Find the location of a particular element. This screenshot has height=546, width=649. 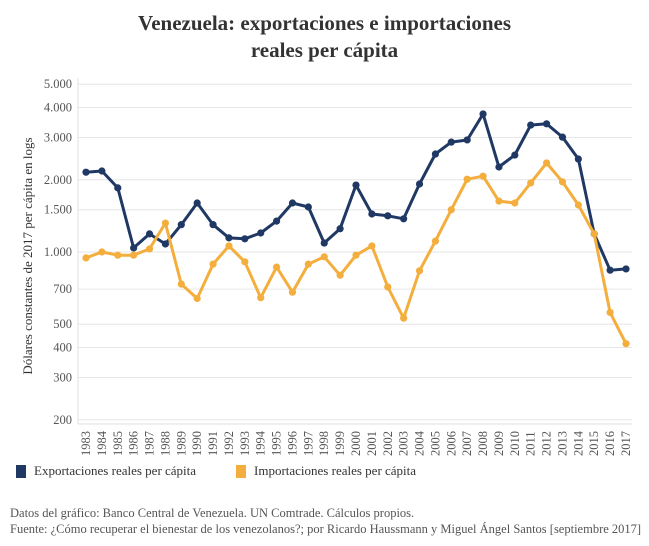

legend-item-exports: Exportaciones reales per cápita is located at coordinates (106, 471).